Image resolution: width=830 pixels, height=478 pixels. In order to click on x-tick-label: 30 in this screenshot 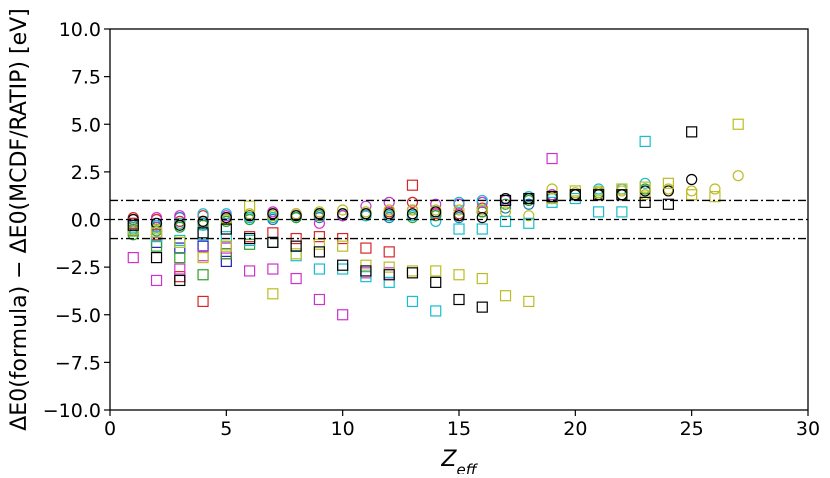, I will do `click(808, 429)`.